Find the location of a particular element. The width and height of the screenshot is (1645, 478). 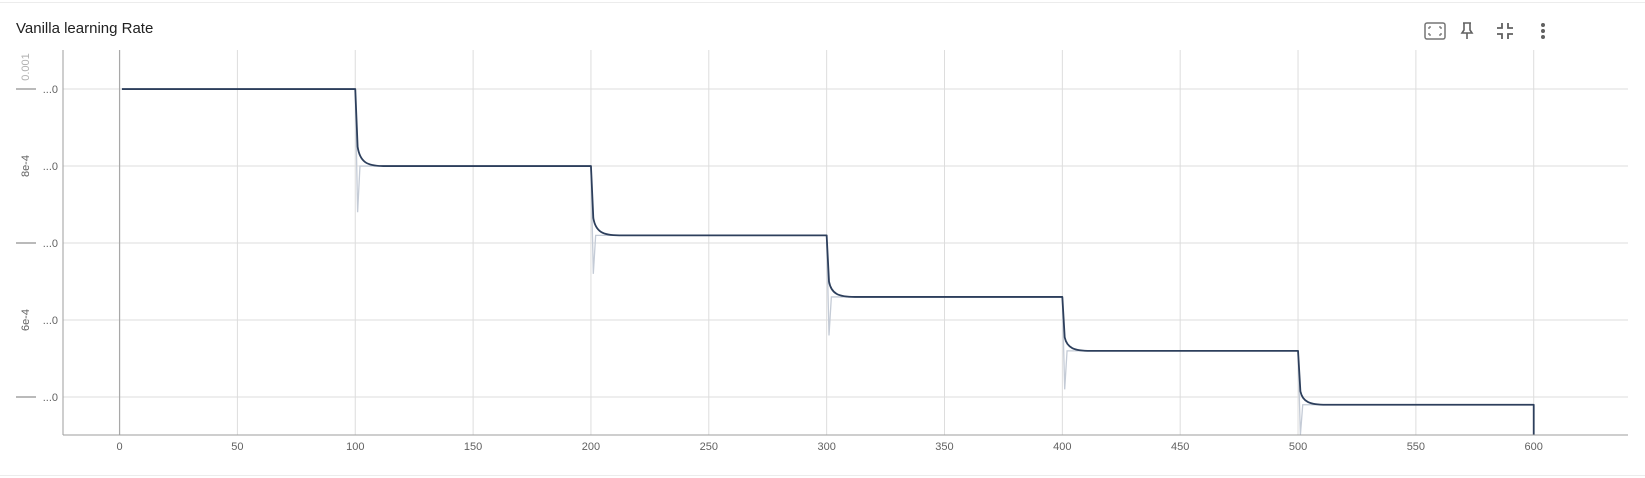

x-tick-label: 350 is located at coordinates (944, 447).